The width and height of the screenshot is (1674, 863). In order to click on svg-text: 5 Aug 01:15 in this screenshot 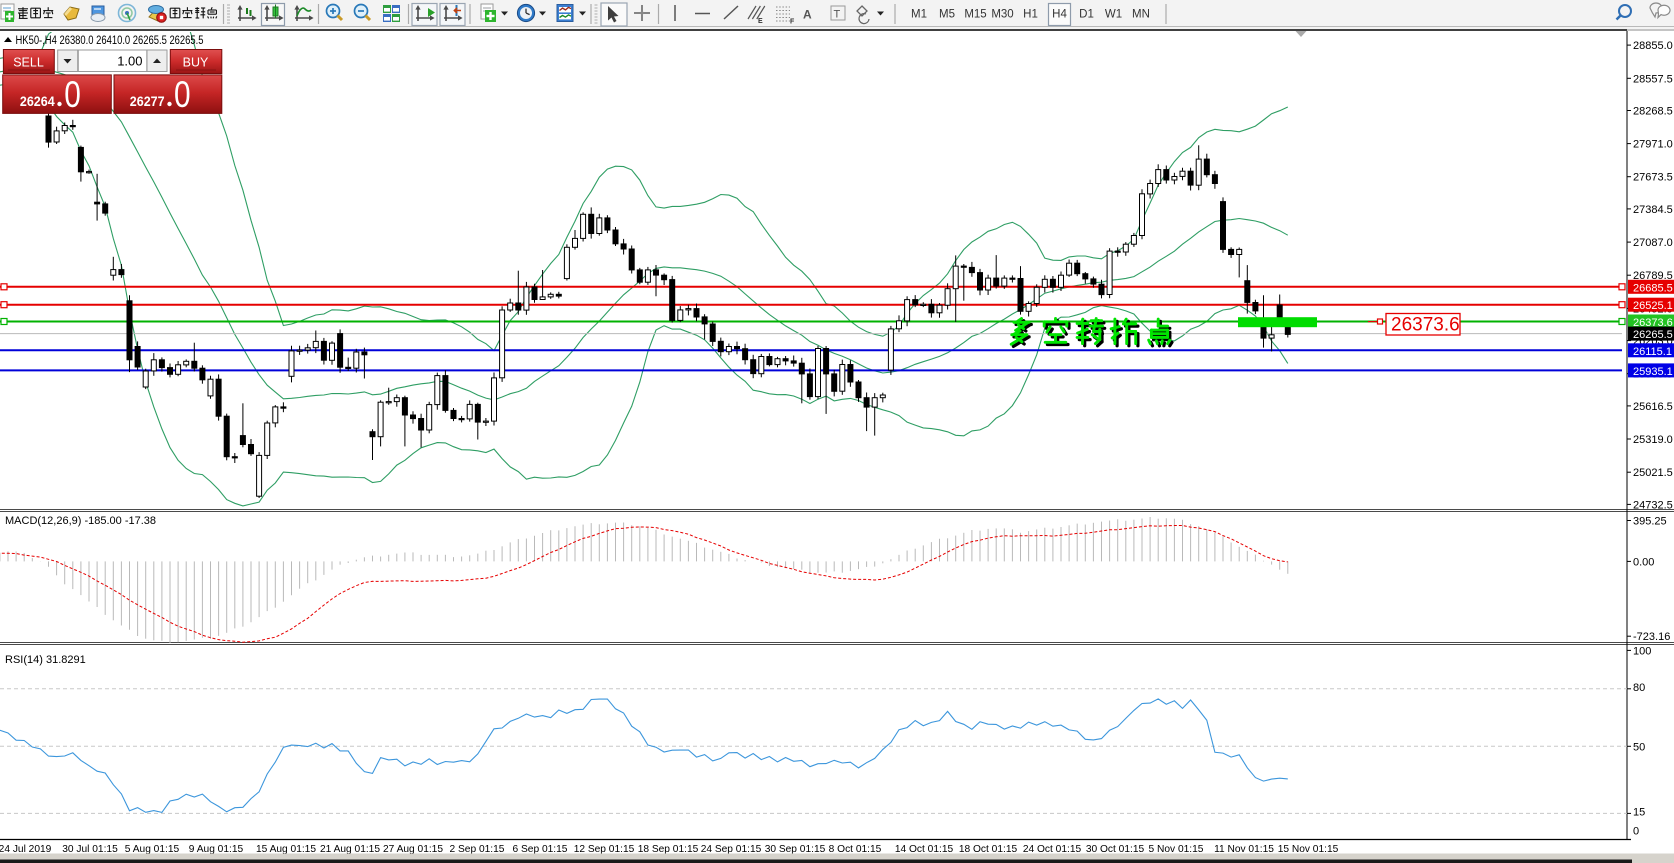, I will do `click(152, 849)`.